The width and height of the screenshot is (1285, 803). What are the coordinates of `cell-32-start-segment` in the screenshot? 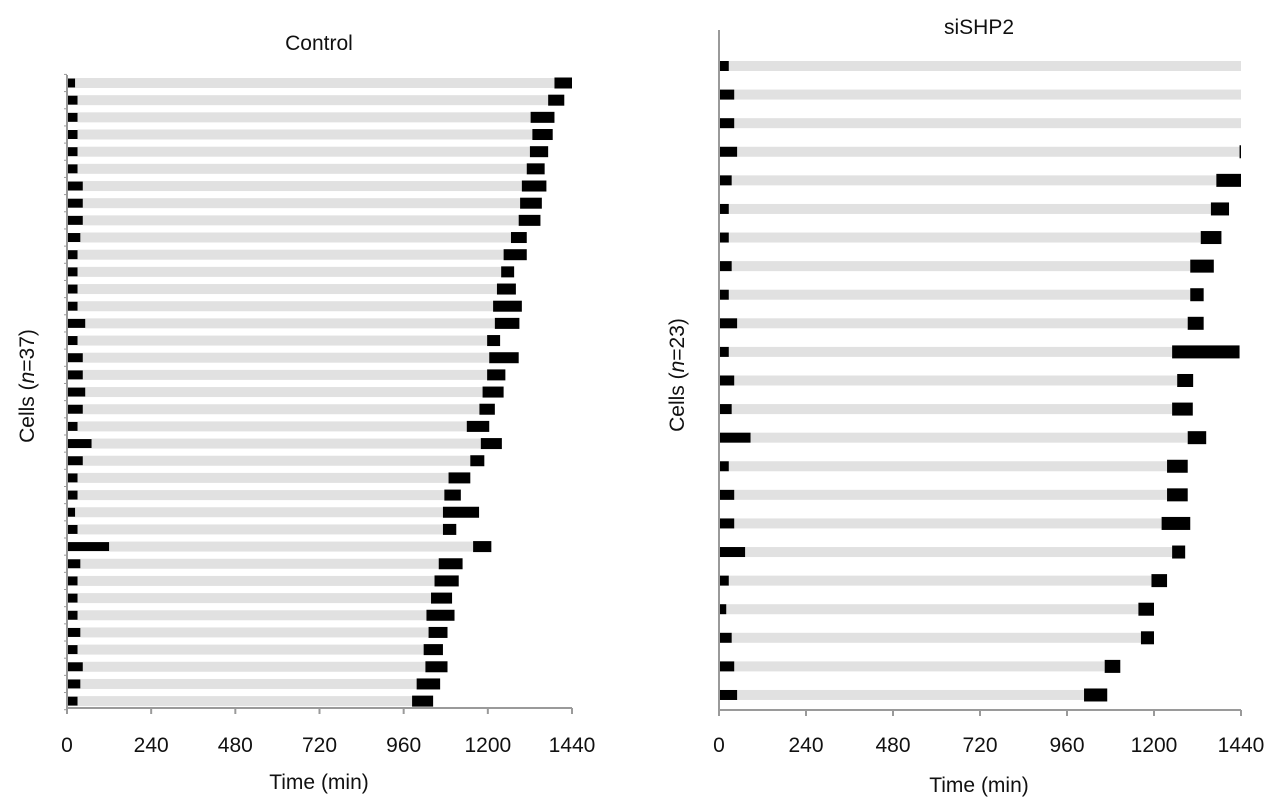 It's located at (72, 615).